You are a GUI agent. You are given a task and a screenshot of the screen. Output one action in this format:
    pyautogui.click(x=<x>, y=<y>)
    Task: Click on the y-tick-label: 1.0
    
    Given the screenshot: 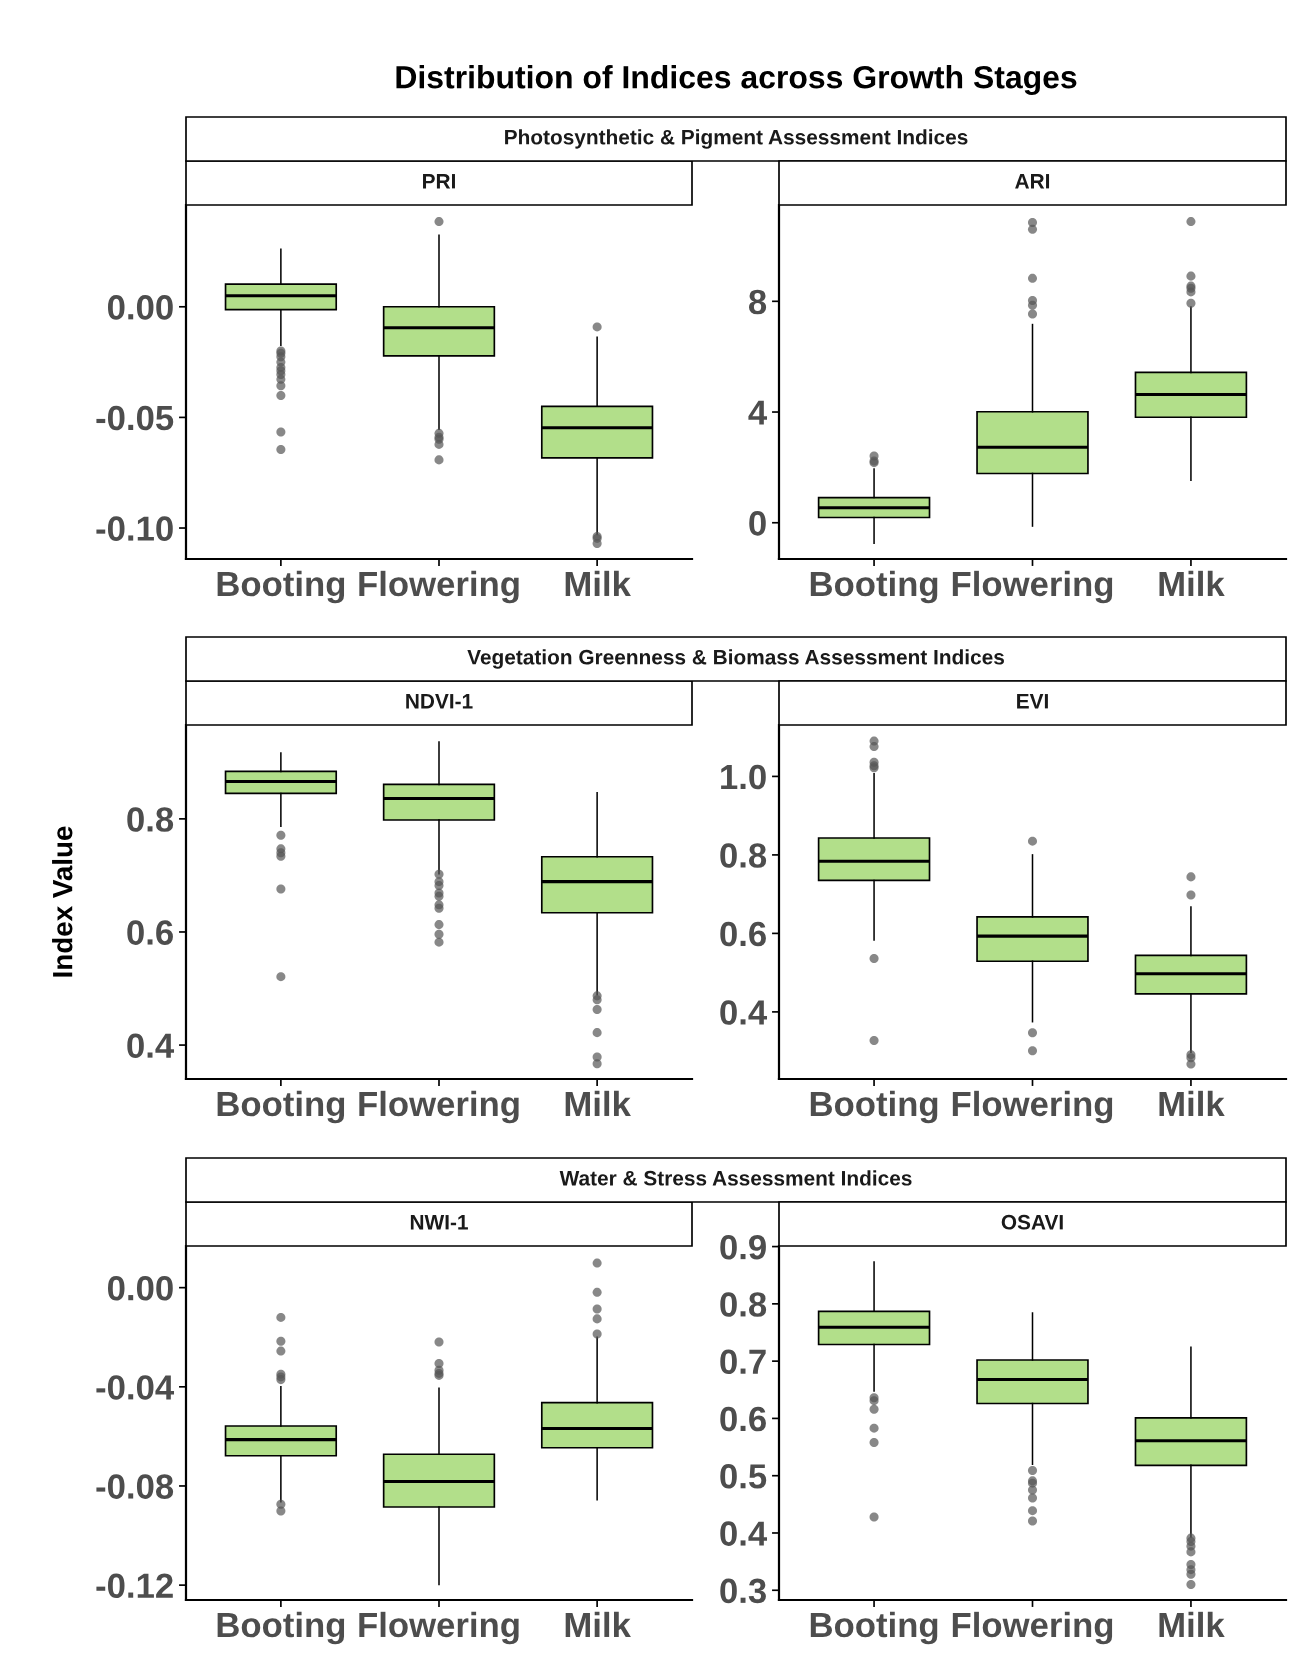 What is the action you would take?
    pyautogui.click(x=743, y=777)
    